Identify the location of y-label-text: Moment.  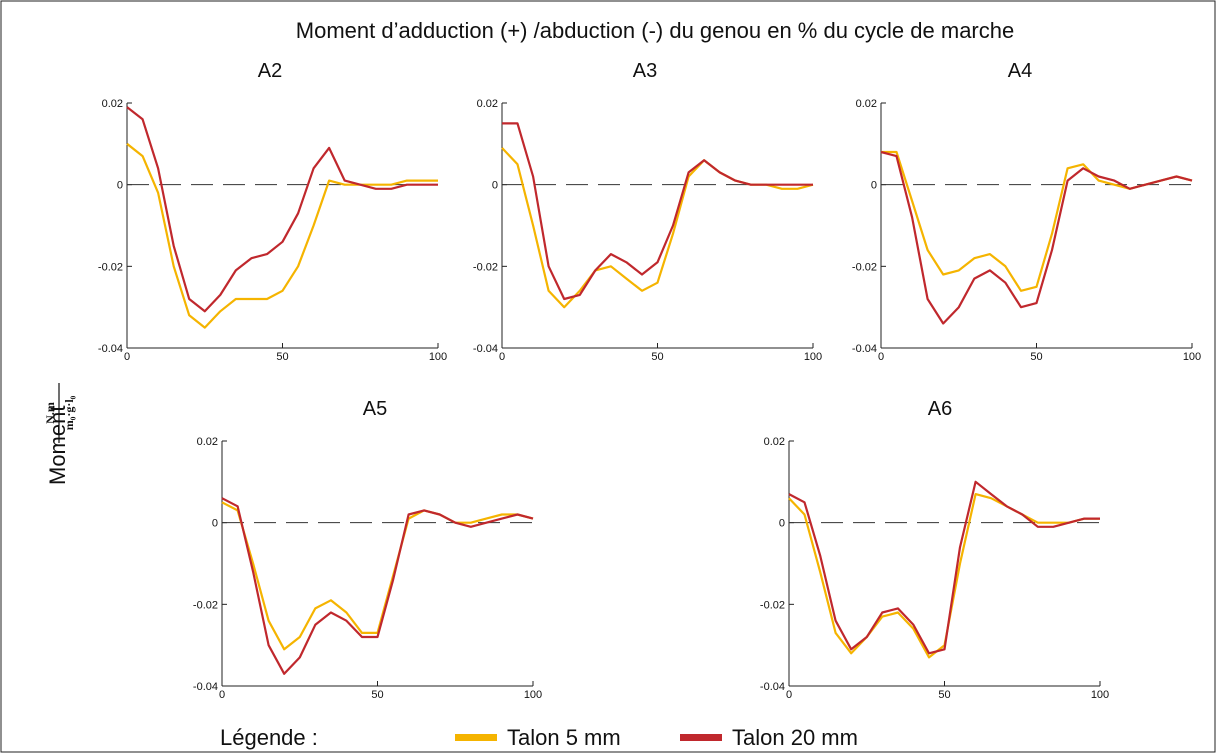
(57, 445).